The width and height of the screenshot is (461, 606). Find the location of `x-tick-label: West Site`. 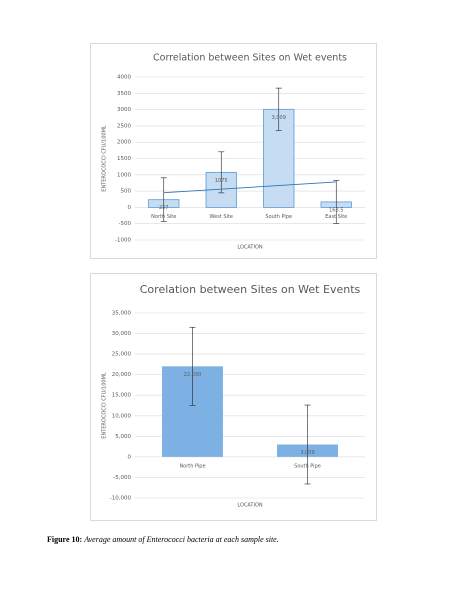

x-tick-label: West Site is located at coordinates (221, 217).